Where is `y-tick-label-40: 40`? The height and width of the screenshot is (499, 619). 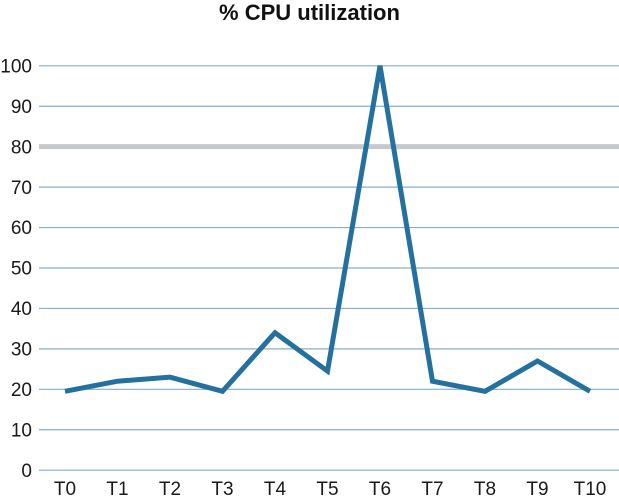 y-tick-label-40: 40 is located at coordinates (21, 309).